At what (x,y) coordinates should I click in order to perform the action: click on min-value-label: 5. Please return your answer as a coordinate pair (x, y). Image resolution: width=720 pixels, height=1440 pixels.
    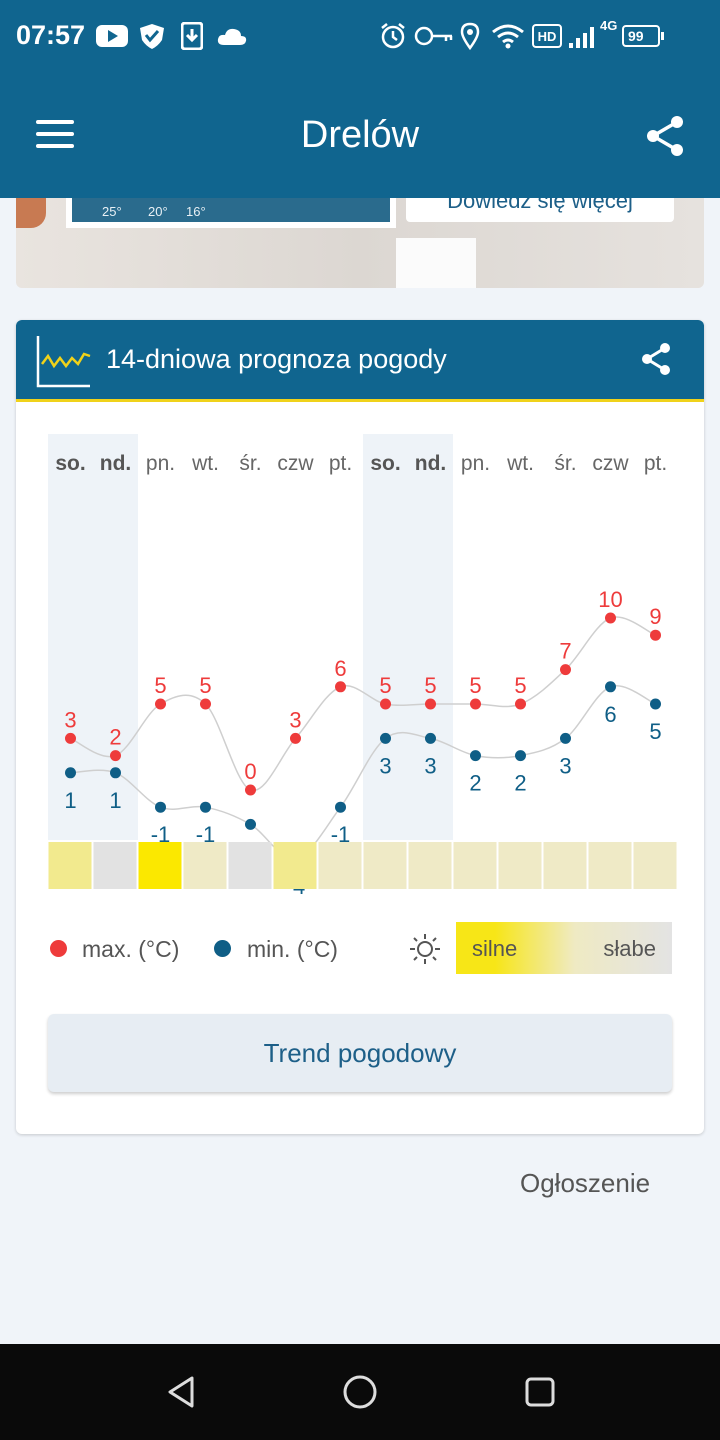
    Looking at the image, I should click on (655, 731).